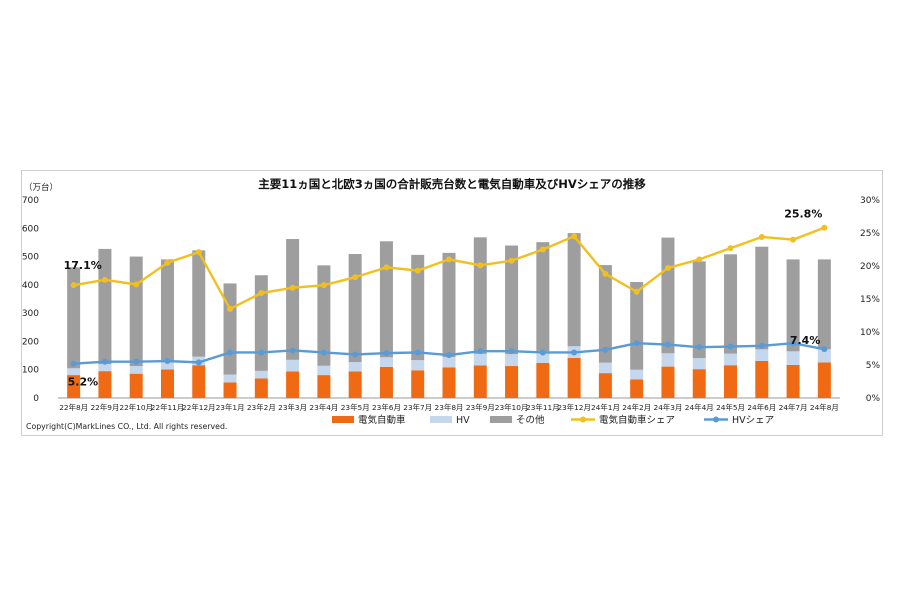 This screenshot has height=600, width=900. What do you see at coordinates (41, 187) in the screenshot?
I see `y-axis-unit: （万台）` at bounding box center [41, 187].